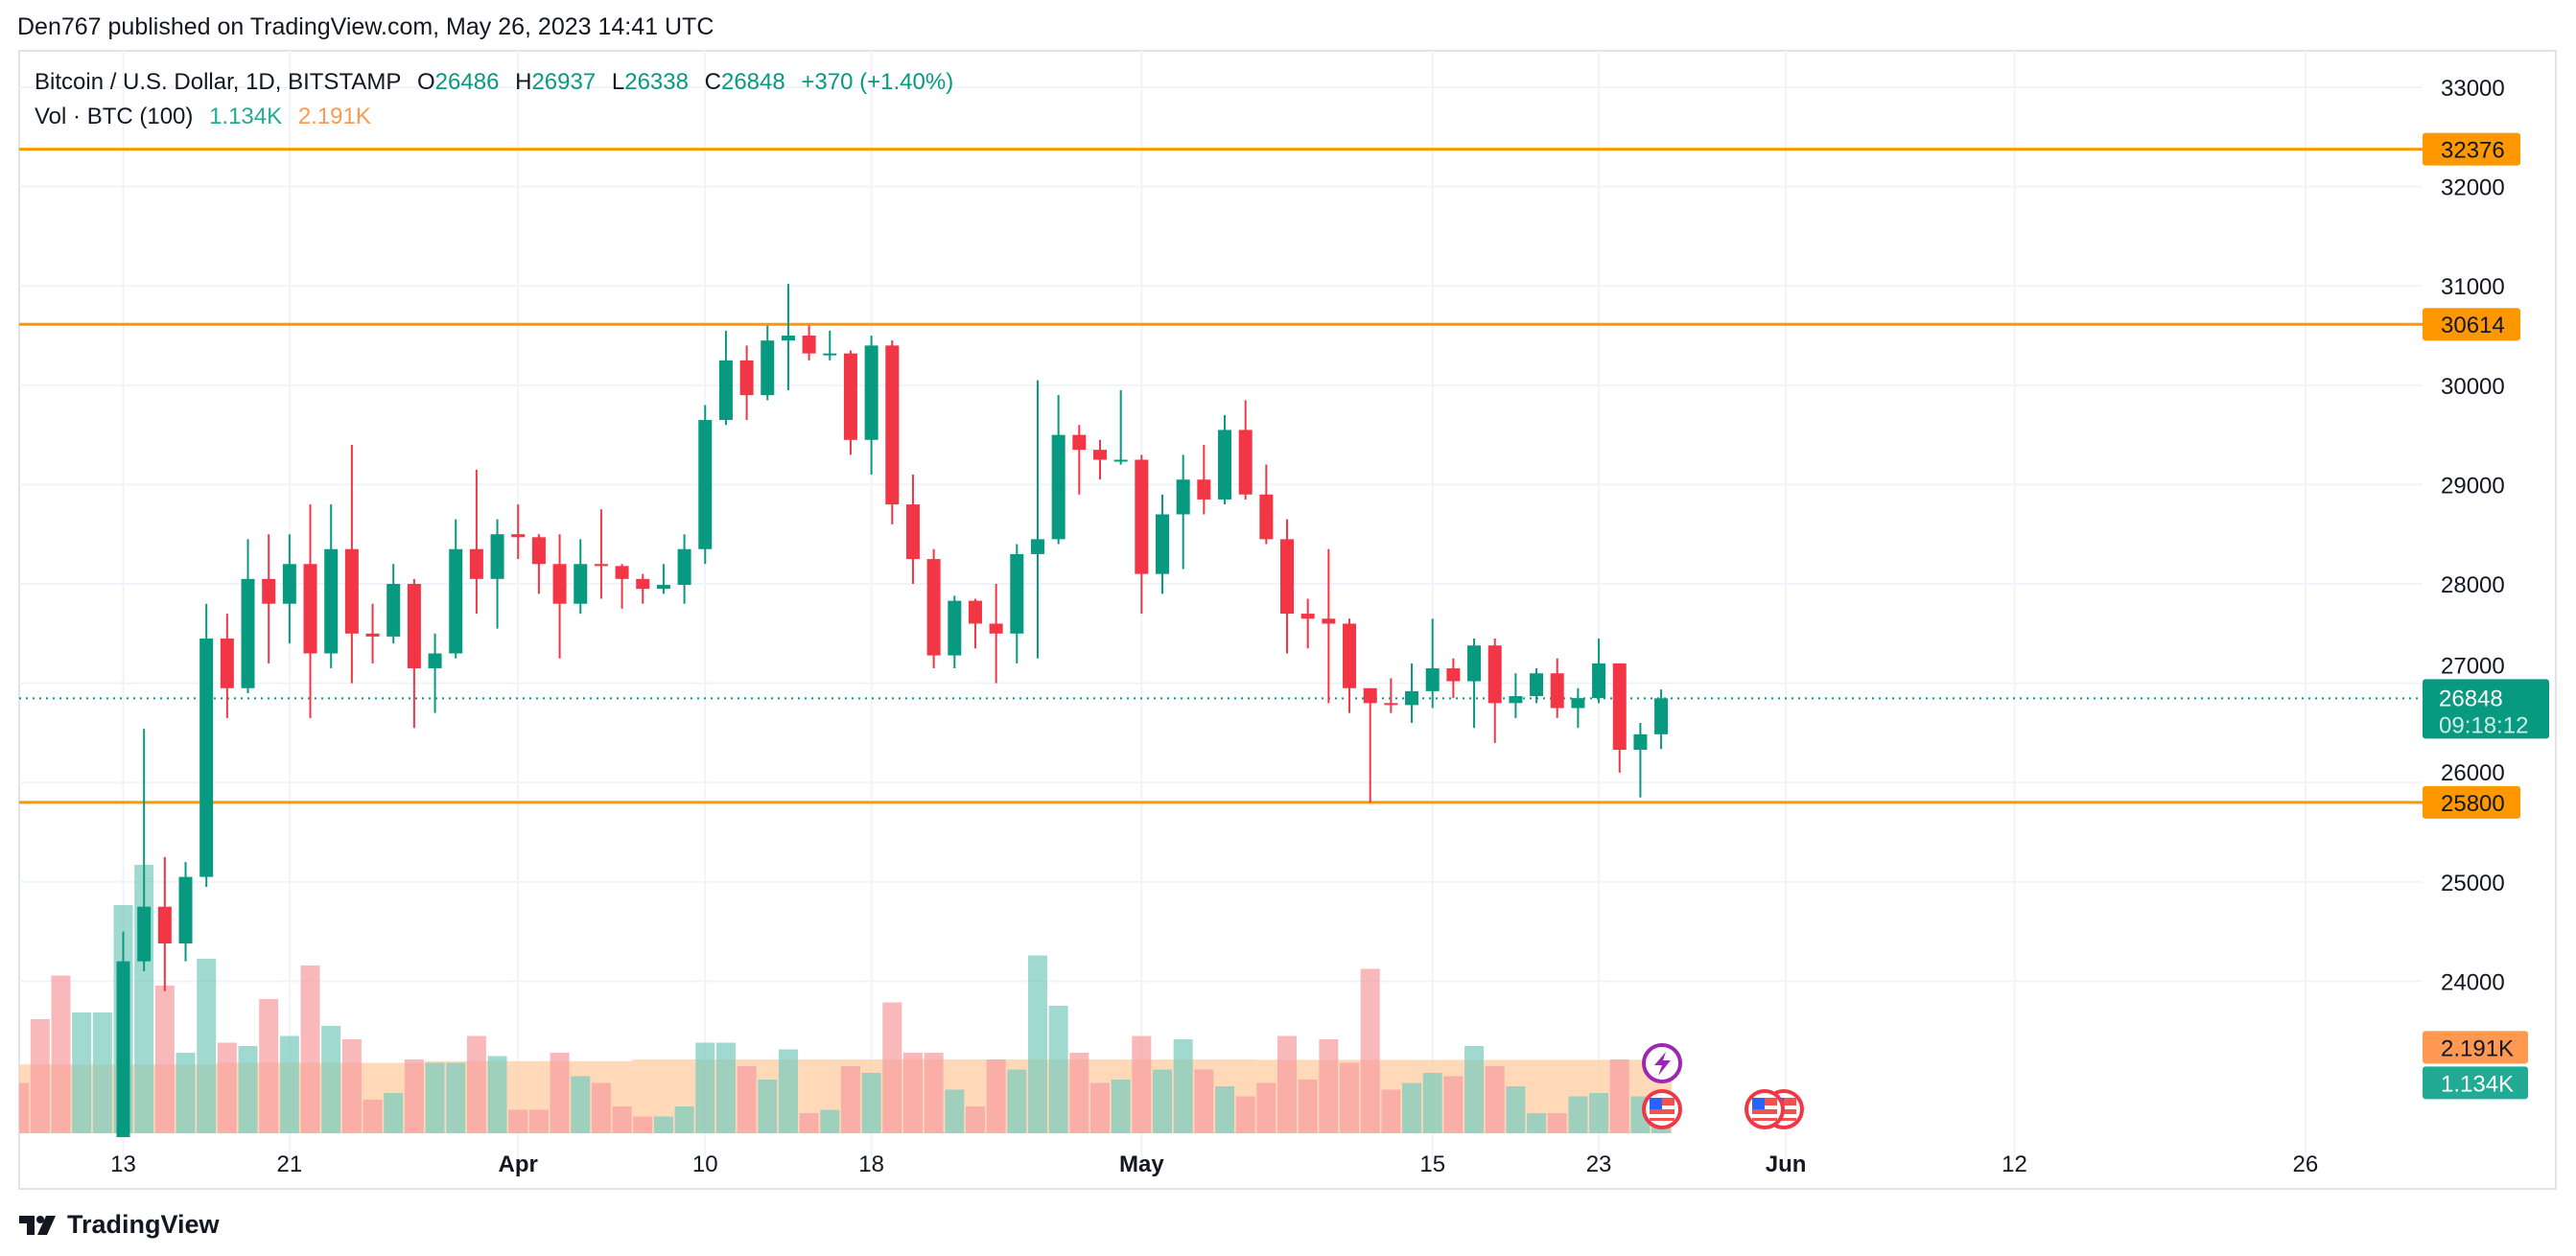 Image resolution: width=2576 pixels, height=1256 pixels. Describe the element at coordinates (1786, 1164) in the screenshot. I see `time-tick-label: Jun` at that location.